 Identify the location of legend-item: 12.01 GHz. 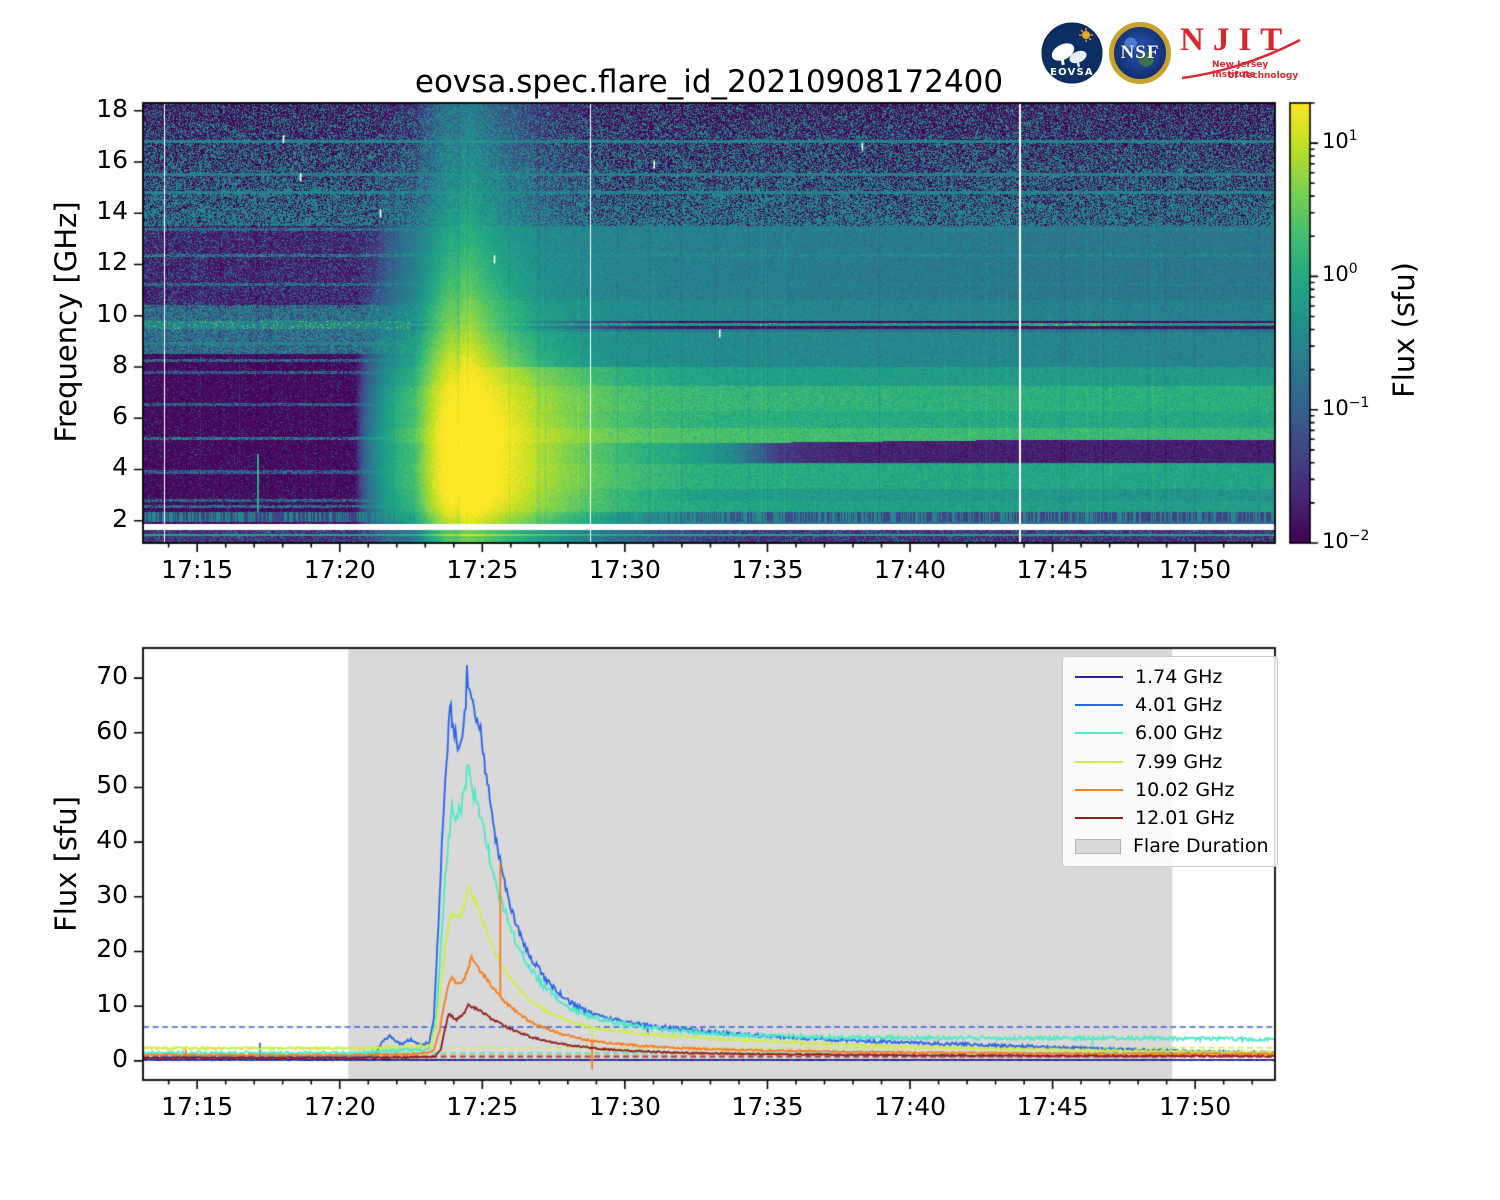
(1170, 818).